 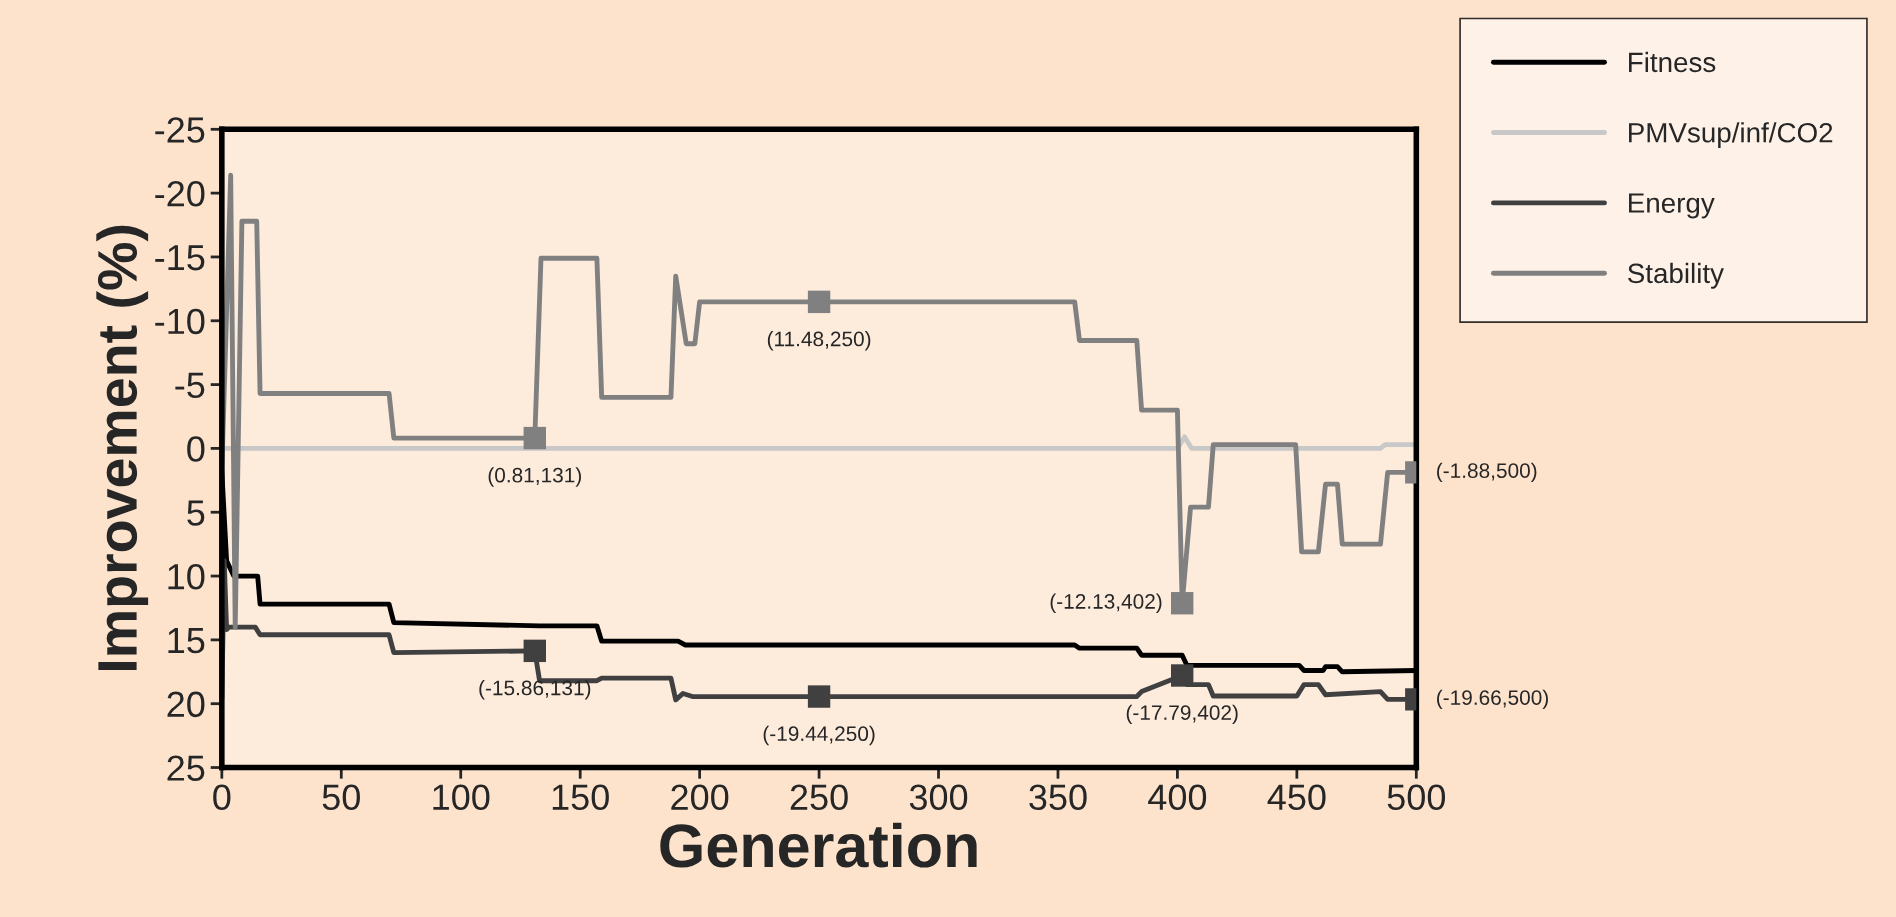 I want to click on y-tick-label: 5, so click(x=196, y=513).